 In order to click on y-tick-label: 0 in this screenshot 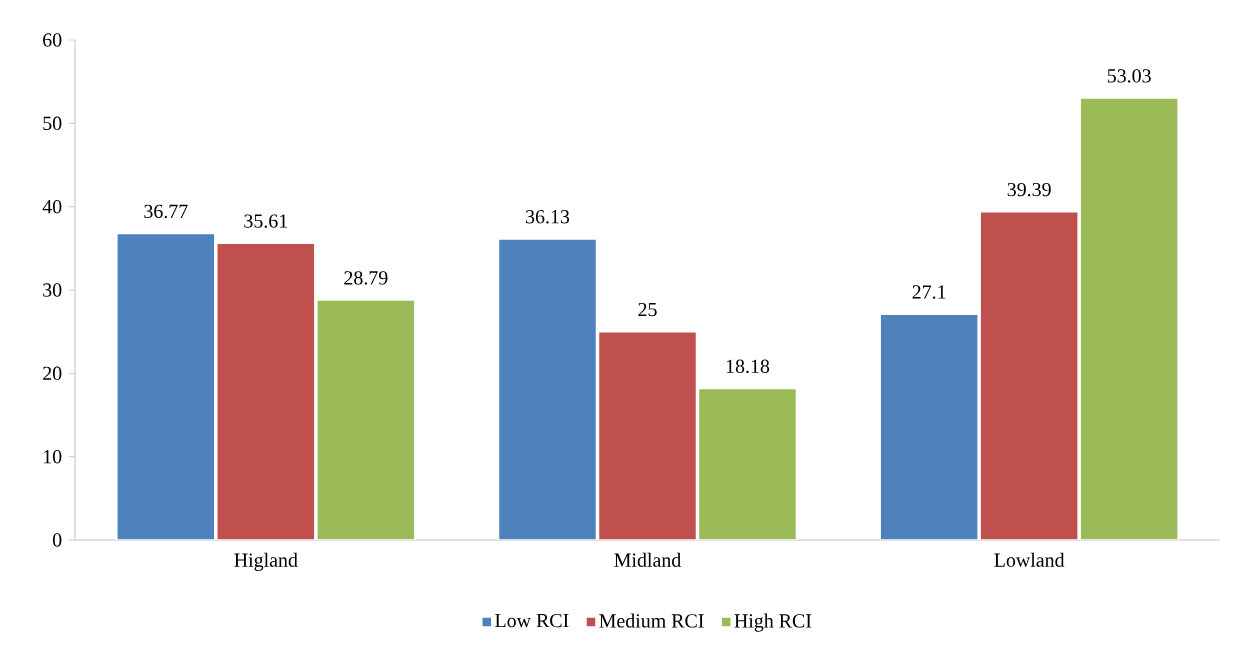, I will do `click(57, 540)`.